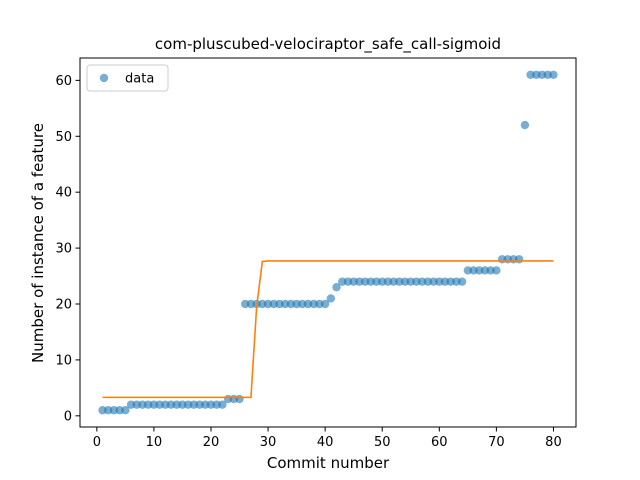  Describe the element at coordinates (63, 360) in the screenshot. I see `y-tick-label: 10` at that location.